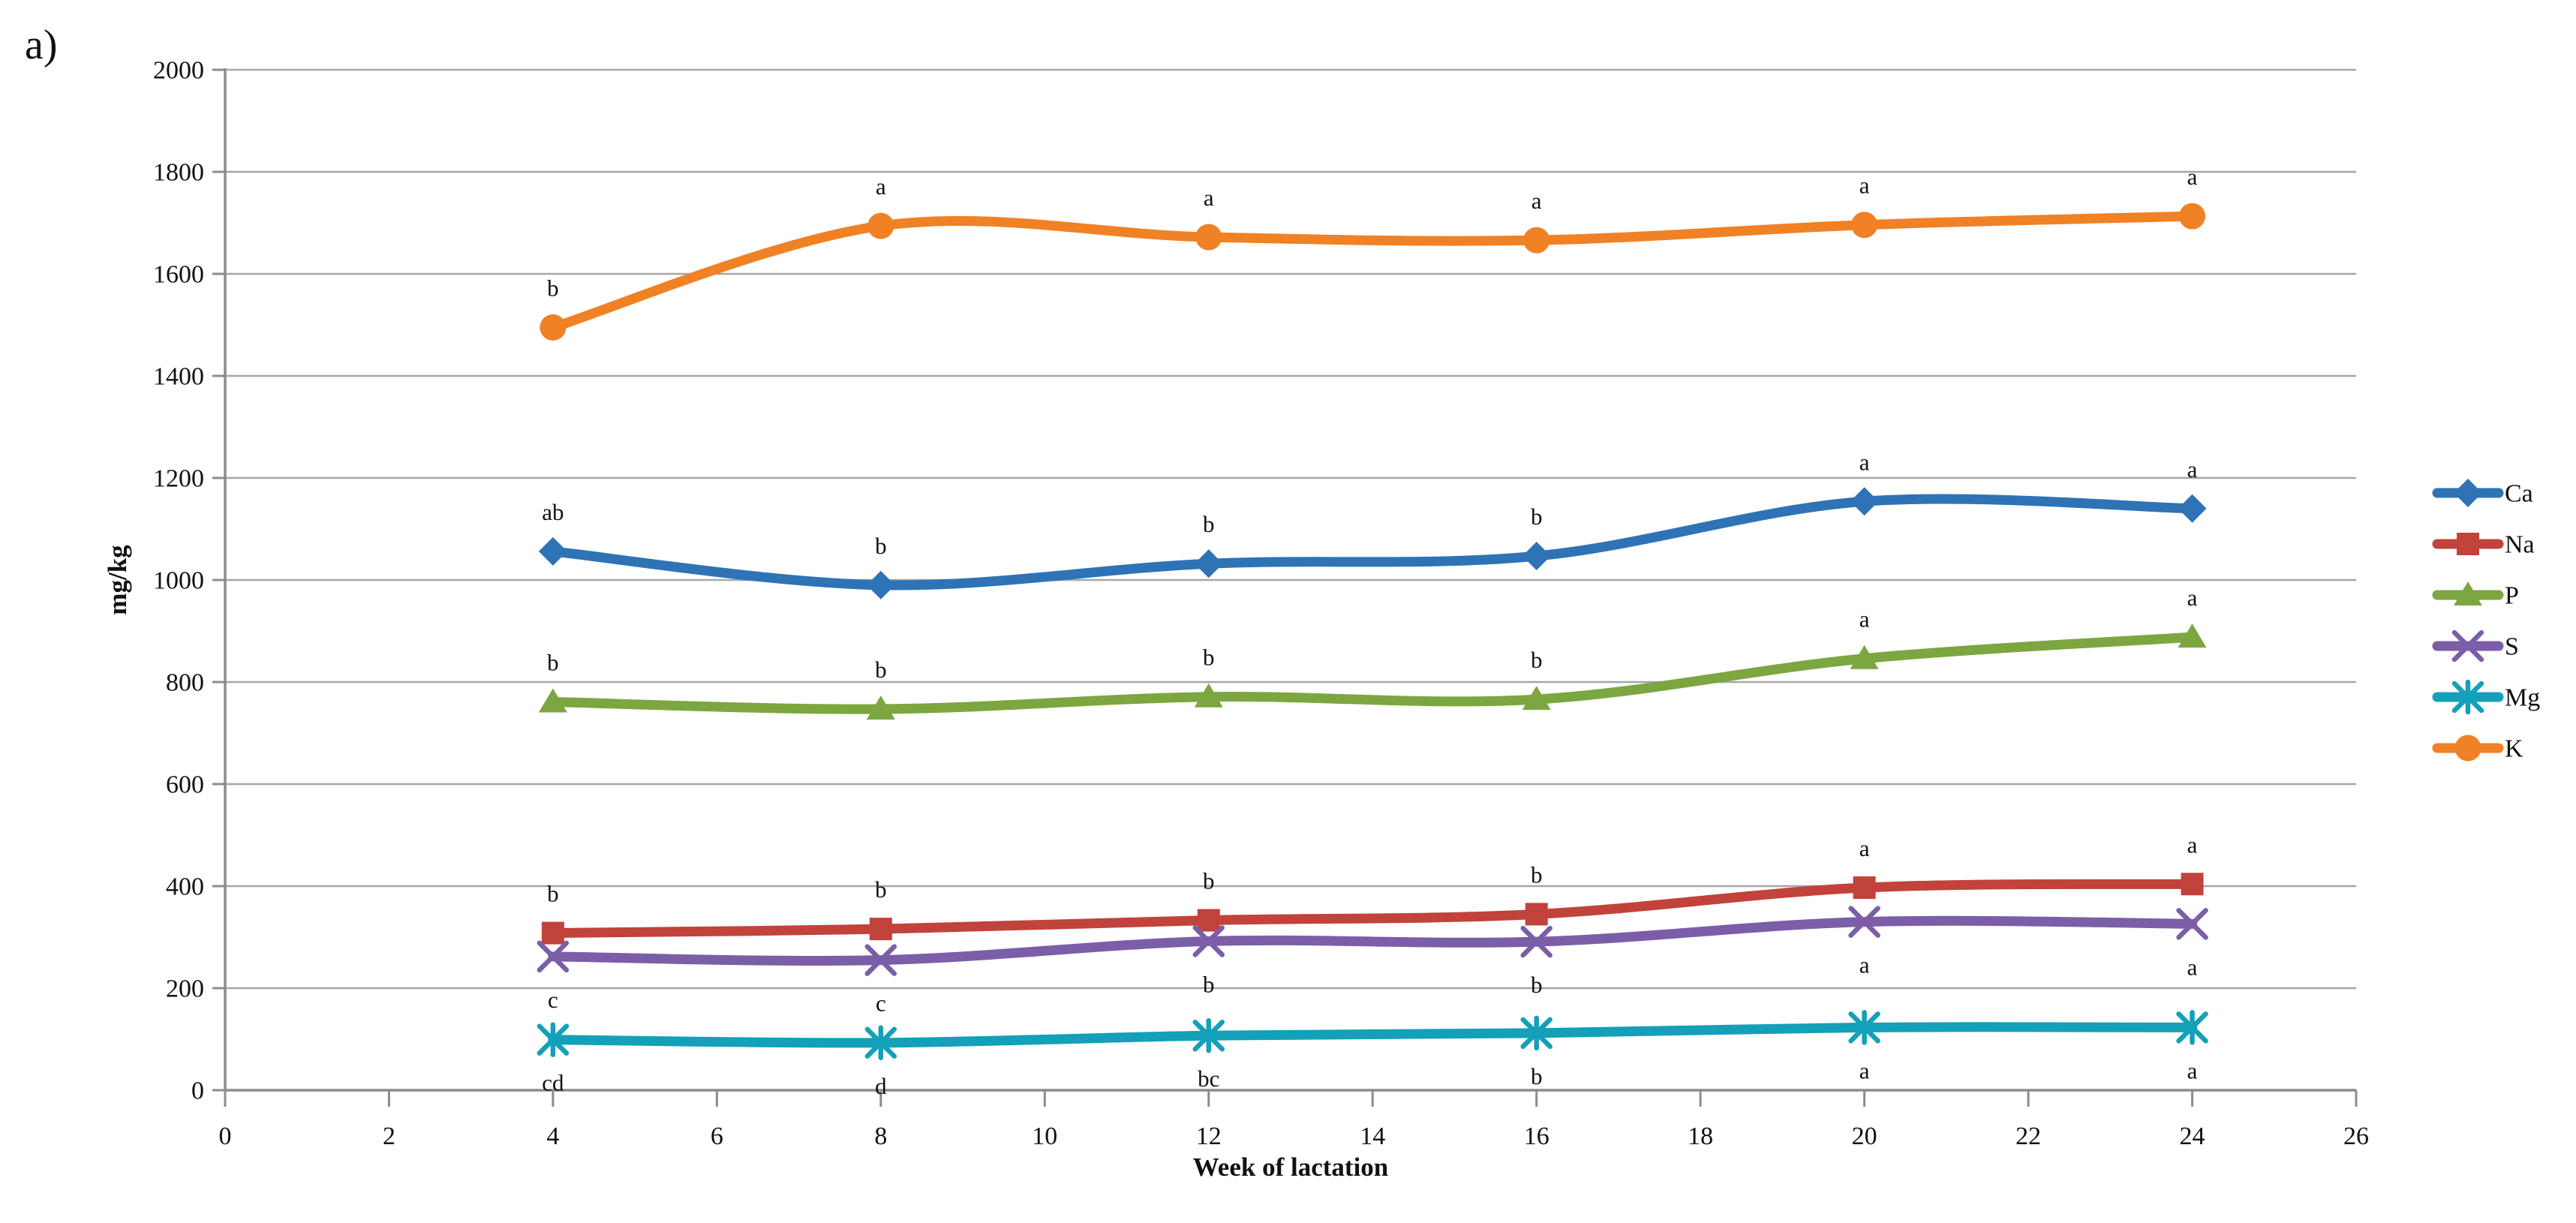  What do you see at coordinates (1208, 695) in the screenshot?
I see `marker-P-week12` at bounding box center [1208, 695].